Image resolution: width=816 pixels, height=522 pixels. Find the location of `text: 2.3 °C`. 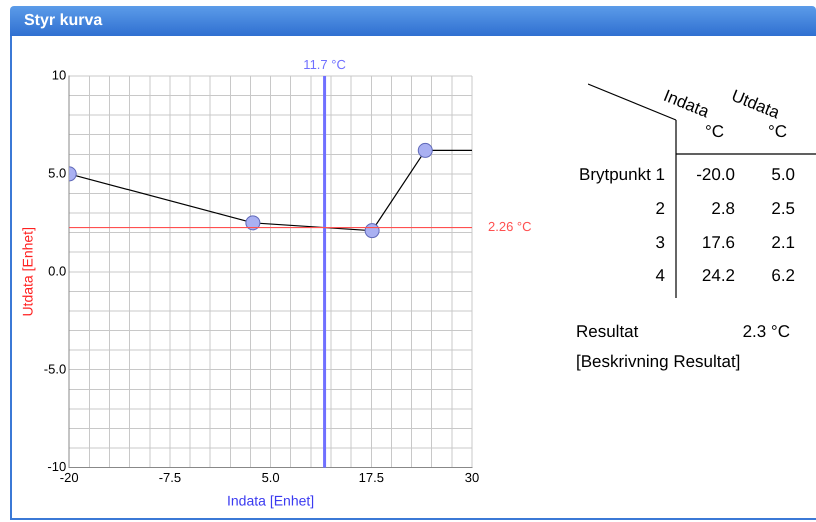

text: 2.3 °C is located at coordinates (766, 332).